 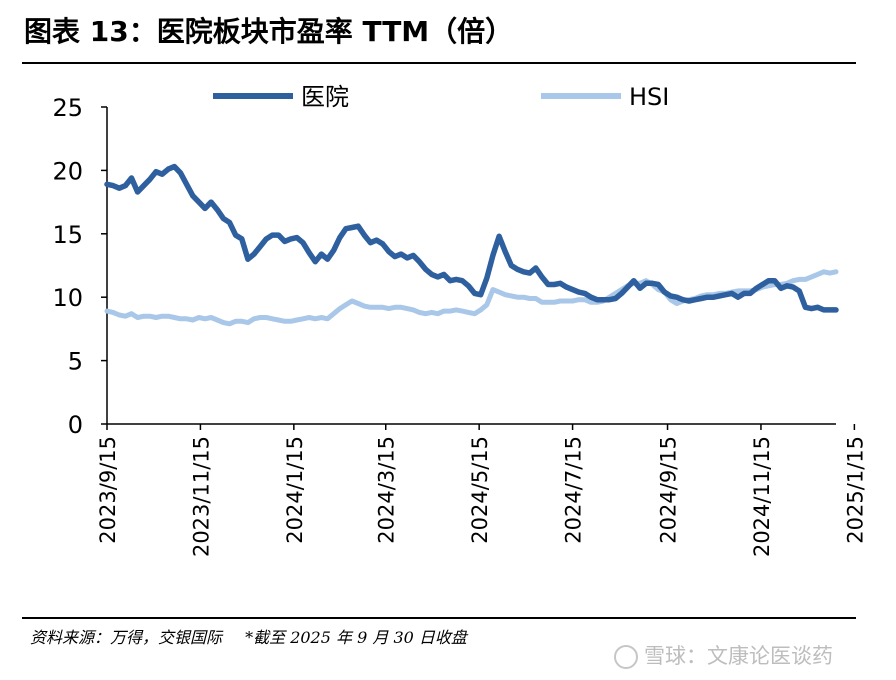 What do you see at coordinates (67, 298) in the screenshot?
I see `y-tick-label: 10` at bounding box center [67, 298].